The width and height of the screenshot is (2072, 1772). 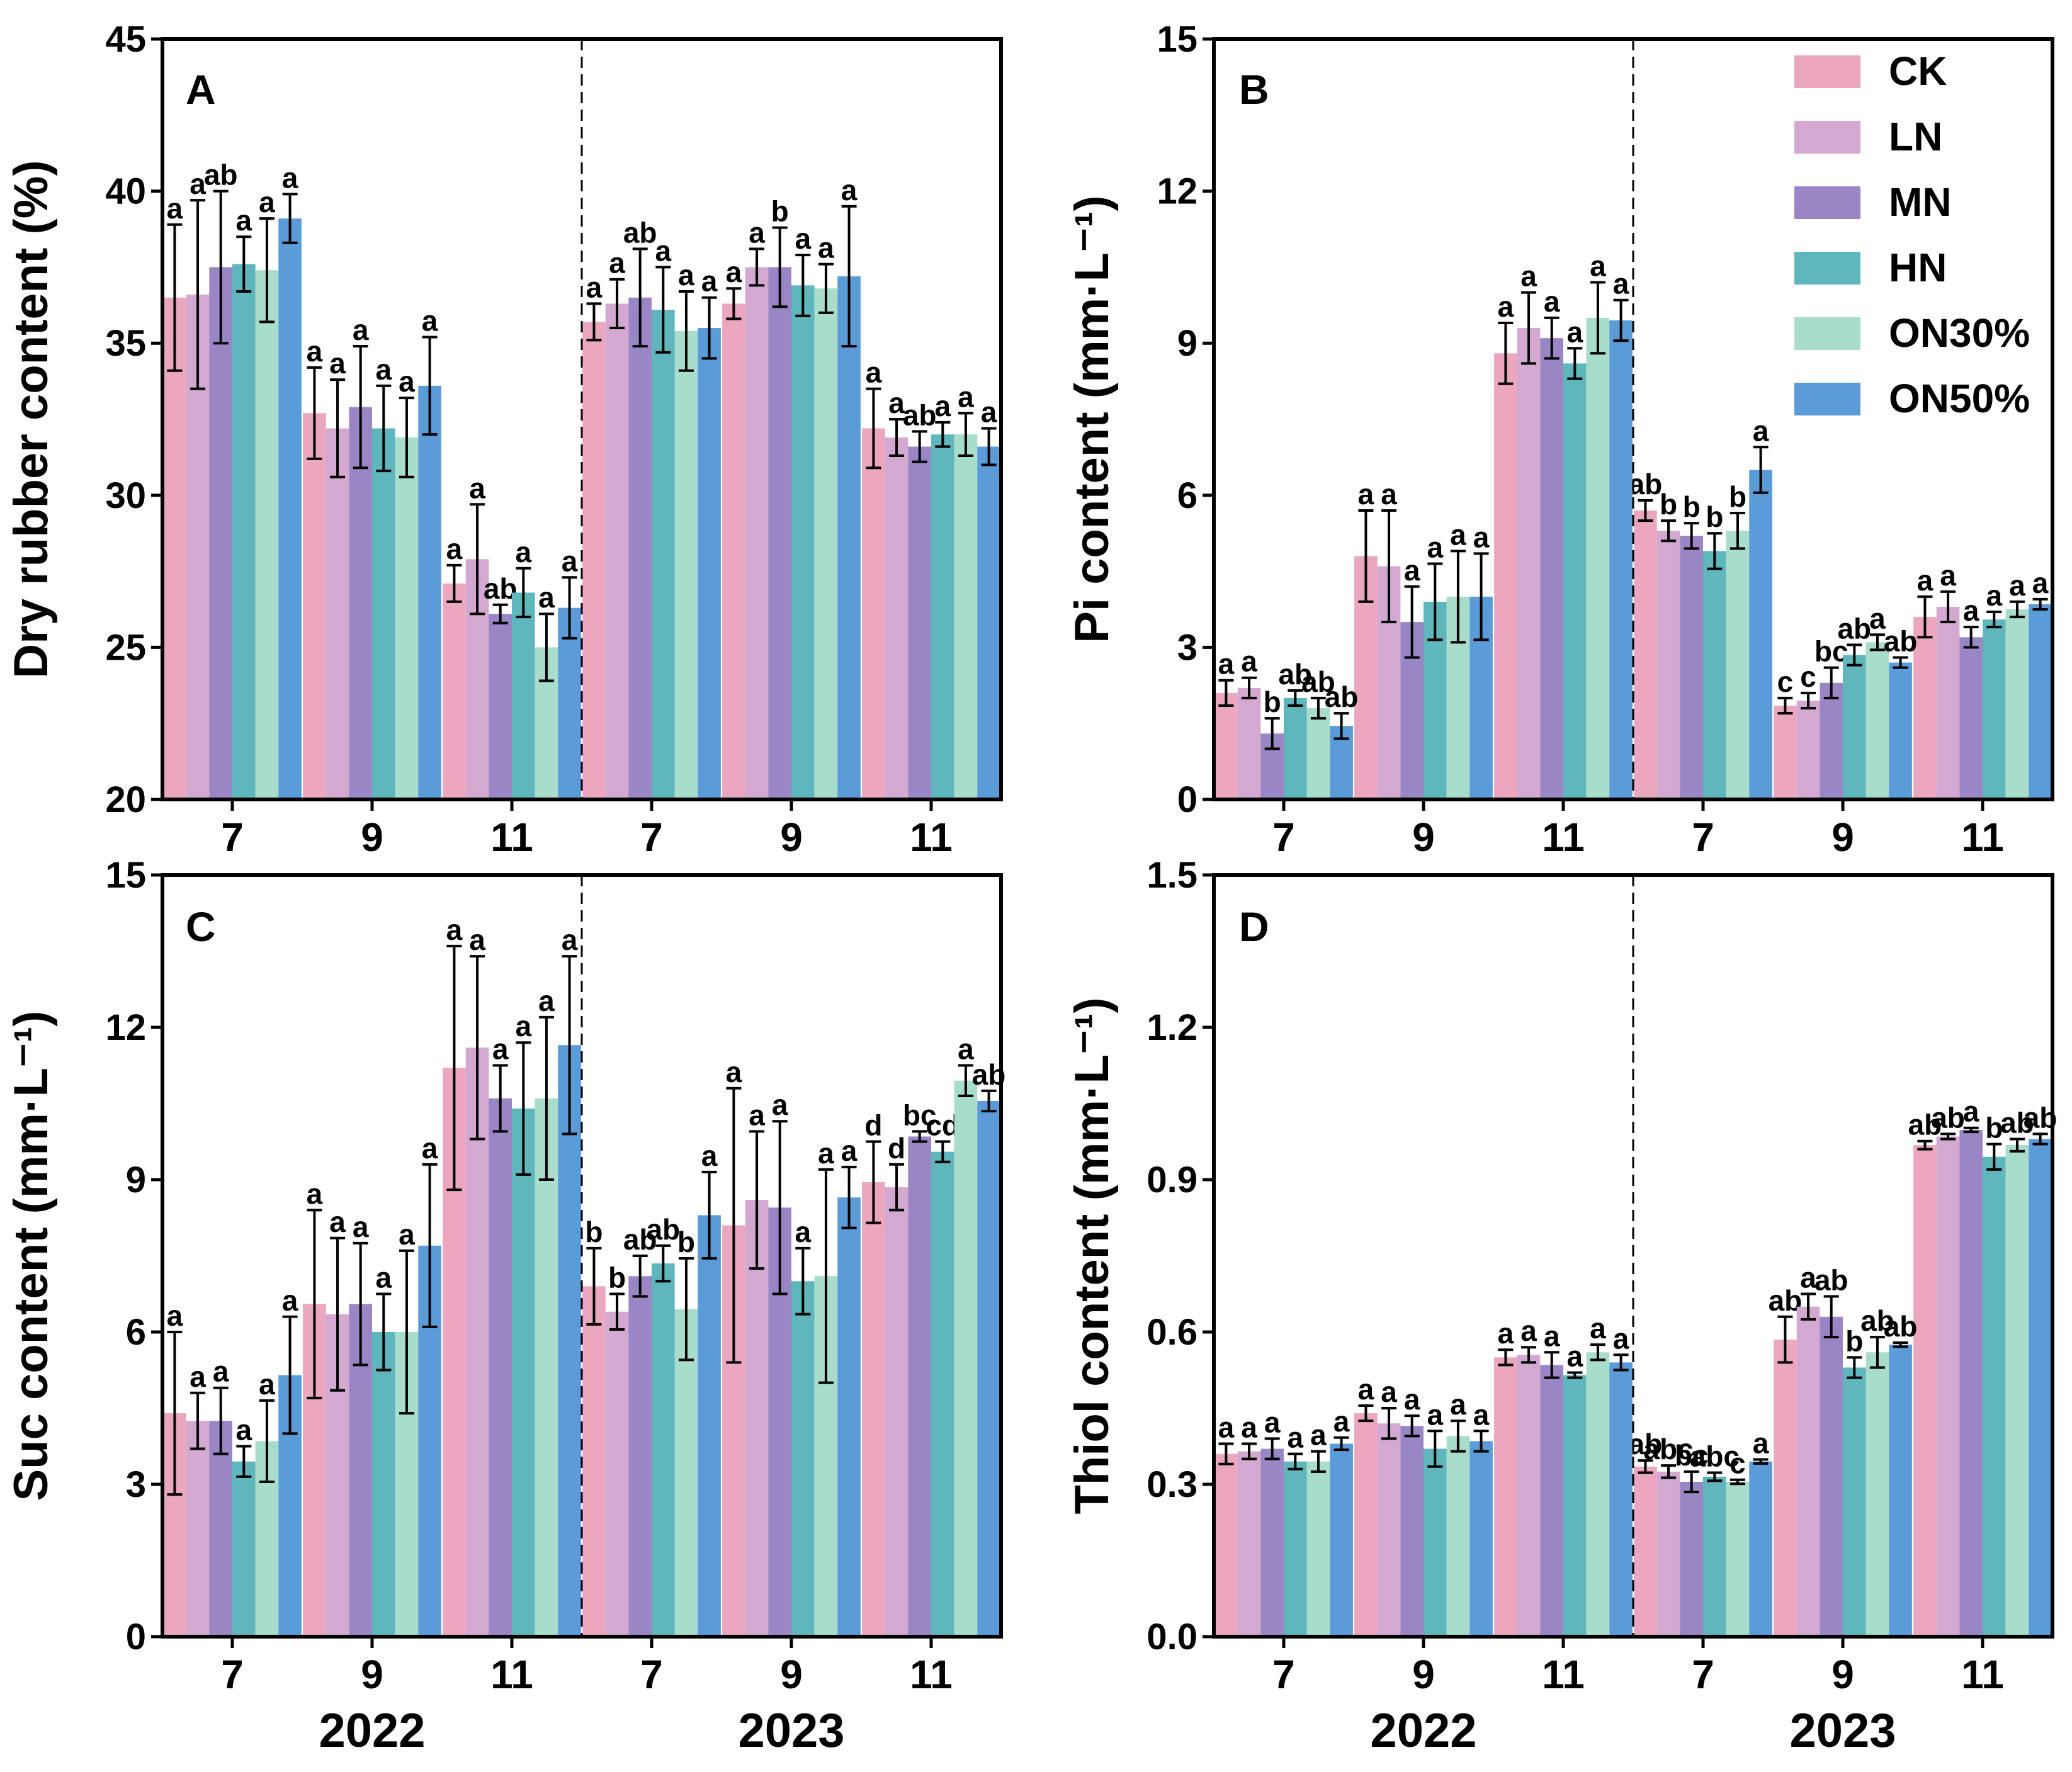 What do you see at coordinates (651, 837) in the screenshot?
I see `x-tick-label: 7` at bounding box center [651, 837].